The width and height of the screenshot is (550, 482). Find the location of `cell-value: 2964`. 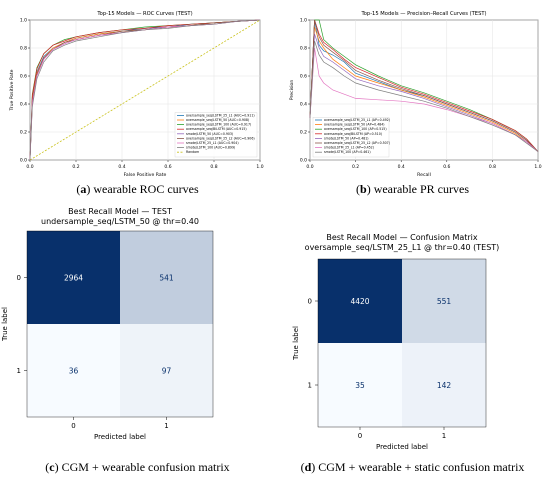

cell-value: 2964 is located at coordinates (73, 278).